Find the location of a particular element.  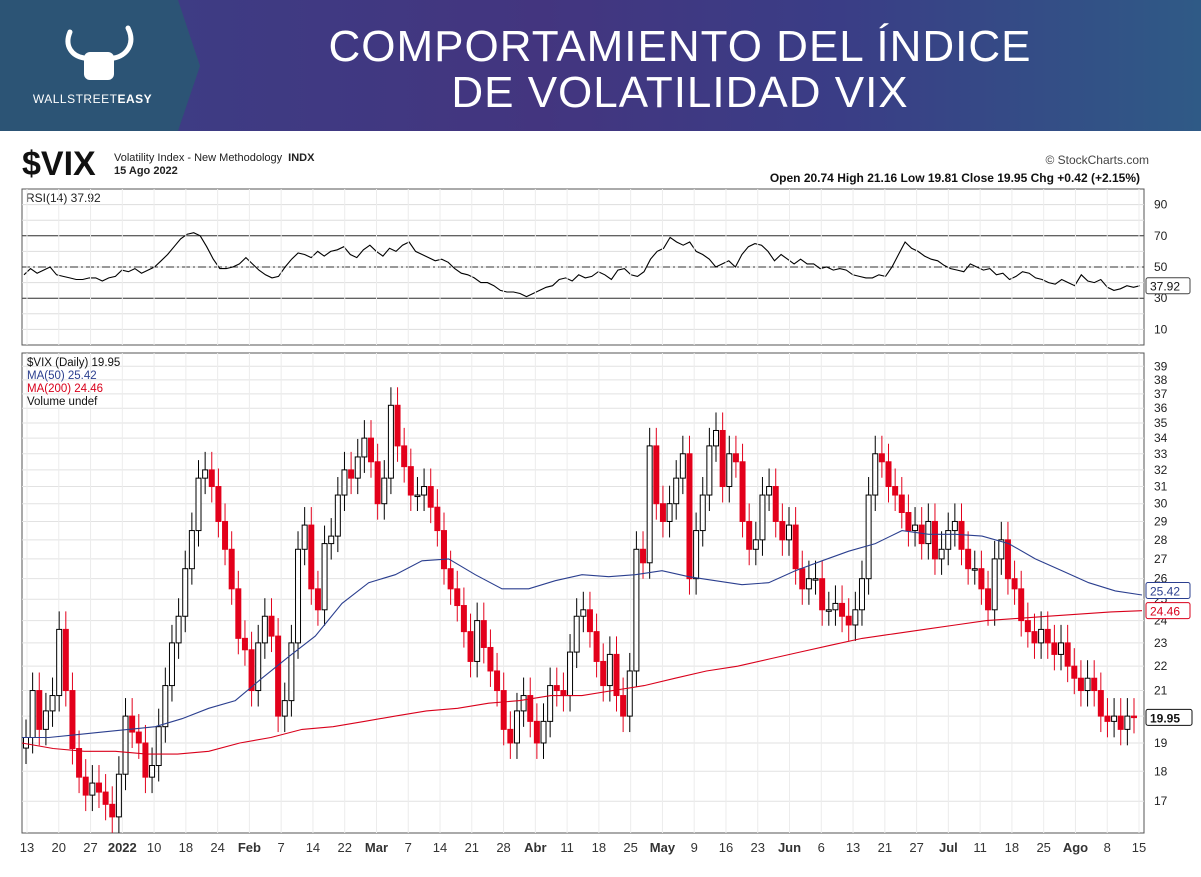

x-tick-label: May is located at coordinates (663, 847).